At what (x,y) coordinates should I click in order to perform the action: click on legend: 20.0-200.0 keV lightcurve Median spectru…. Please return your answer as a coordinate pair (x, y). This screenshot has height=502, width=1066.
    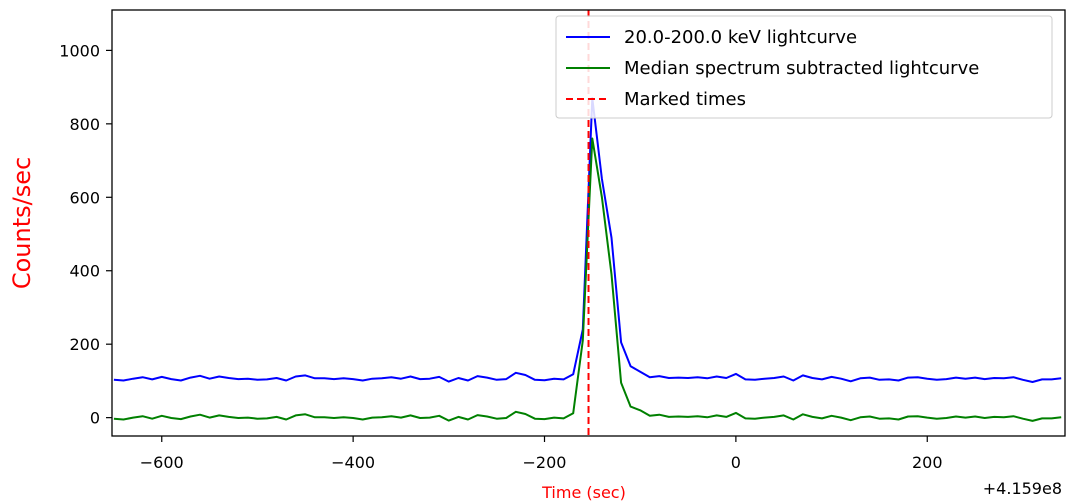
    Looking at the image, I should click on (804, 67).